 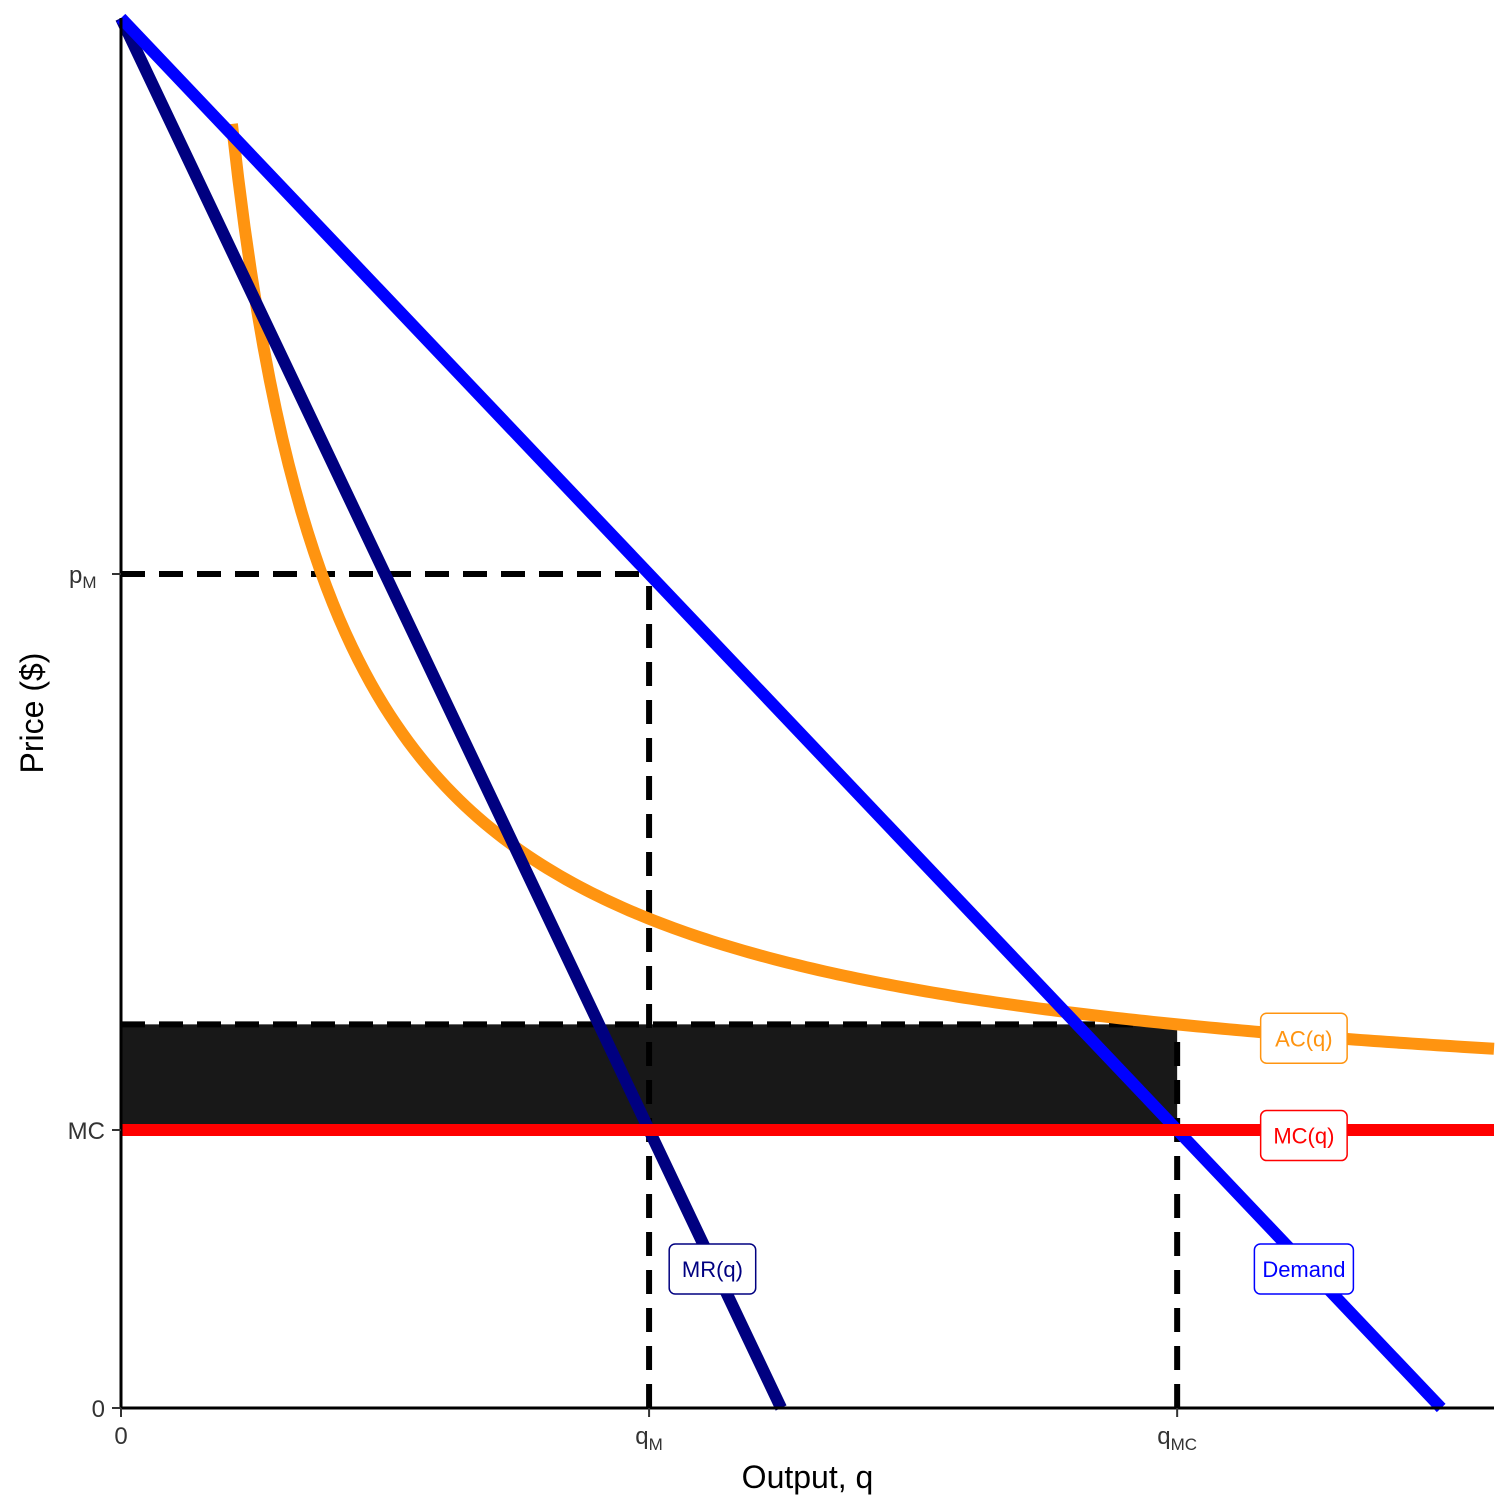 I want to click on x-tick-subscript: MC, so click(x=1184, y=1444).